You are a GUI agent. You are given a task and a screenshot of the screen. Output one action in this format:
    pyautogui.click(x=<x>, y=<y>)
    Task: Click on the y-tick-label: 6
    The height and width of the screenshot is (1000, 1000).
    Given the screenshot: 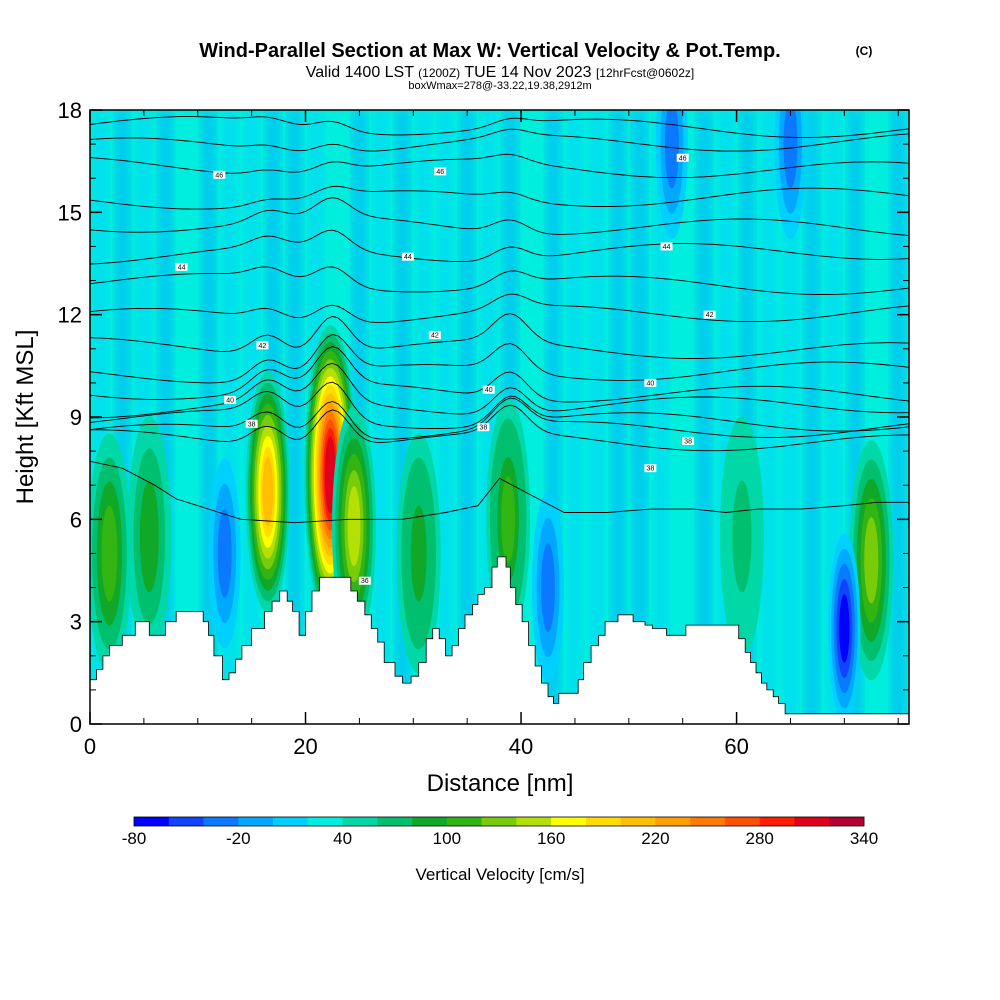 What is the action you would take?
    pyautogui.click(x=76, y=519)
    